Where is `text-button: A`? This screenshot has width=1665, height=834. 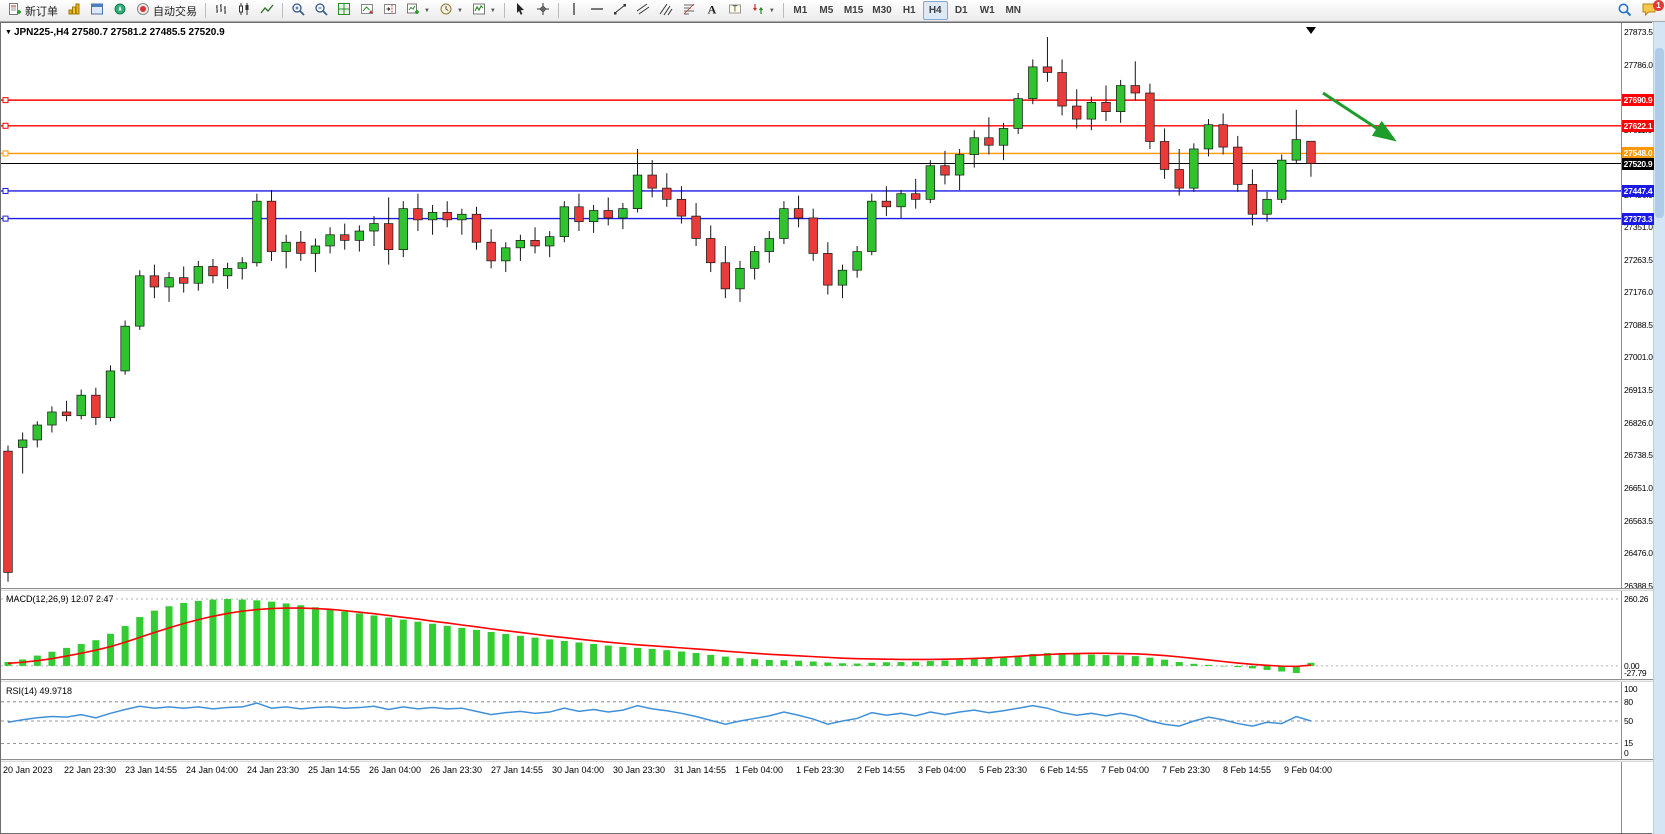 text-button: A is located at coordinates (712, 10).